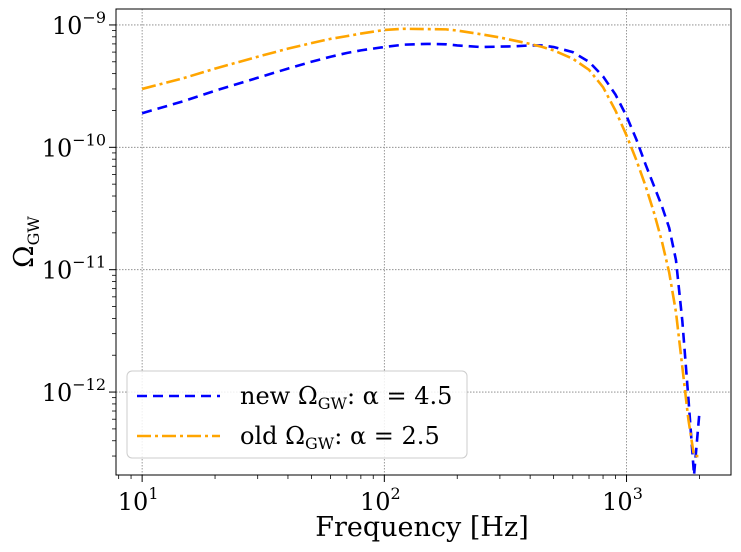 The image size is (741, 552). I want to click on y-axis-label-main: Ω, so click(24, 256).